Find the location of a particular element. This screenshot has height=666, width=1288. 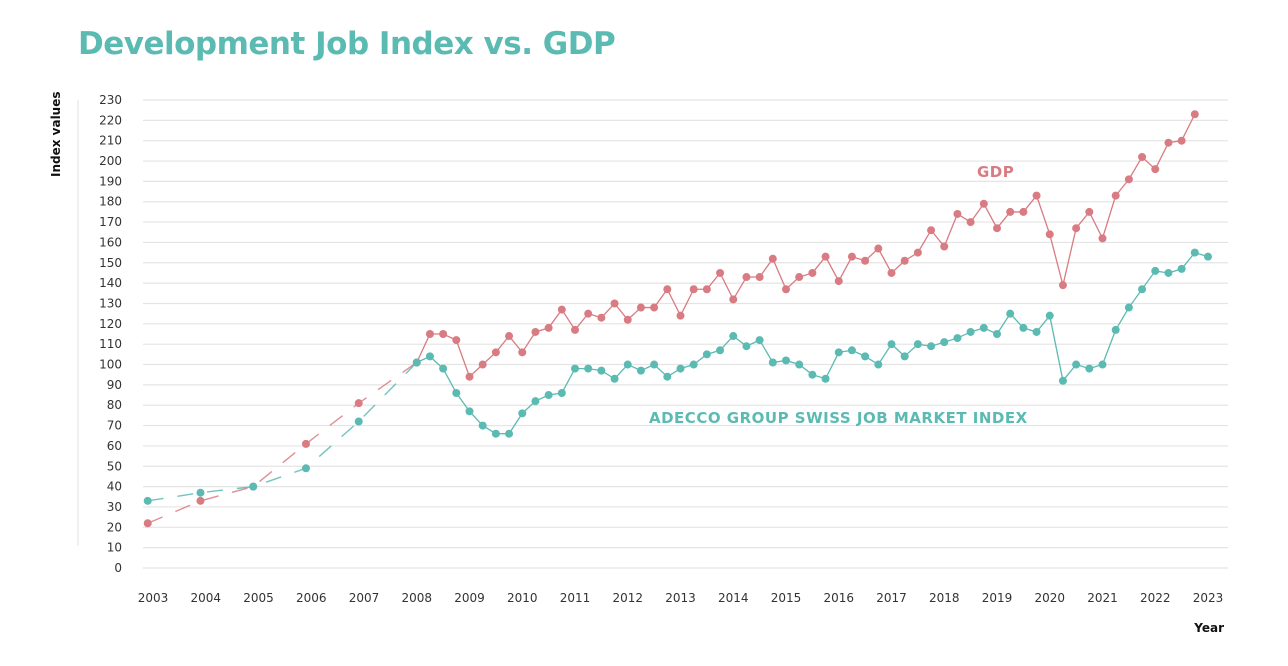

y-tick-label: 120 is located at coordinates (110, 324).